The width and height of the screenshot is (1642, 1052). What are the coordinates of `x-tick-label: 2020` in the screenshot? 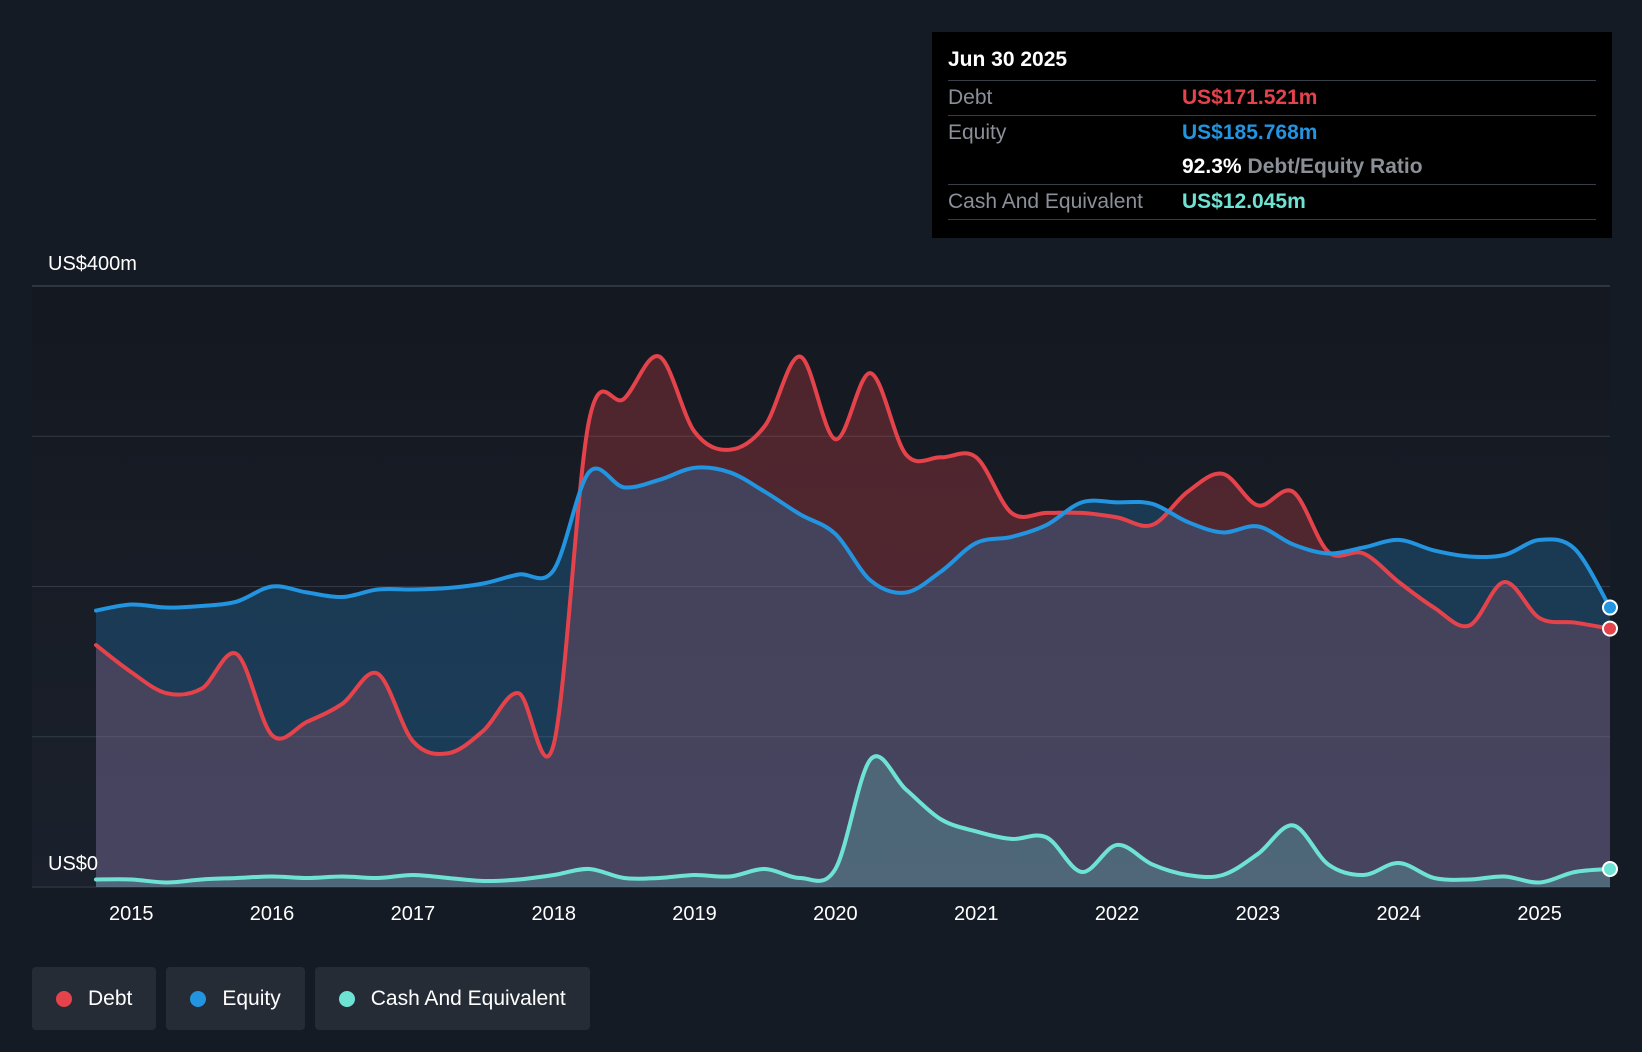 It's located at (835, 914).